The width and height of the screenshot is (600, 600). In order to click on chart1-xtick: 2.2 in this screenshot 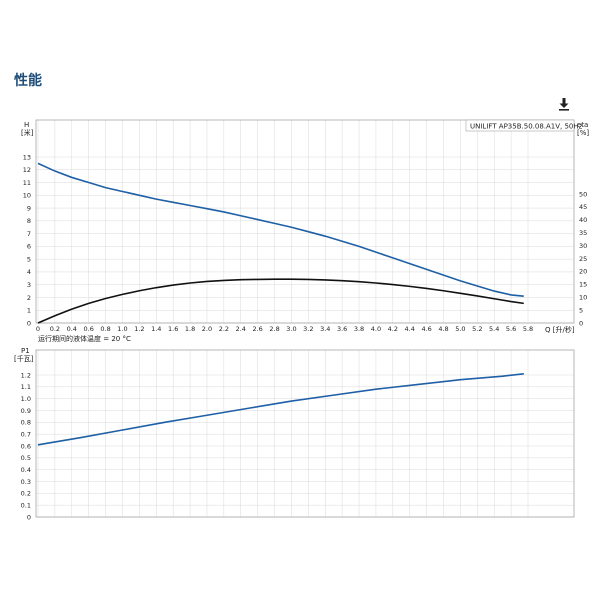, I will do `click(224, 329)`.